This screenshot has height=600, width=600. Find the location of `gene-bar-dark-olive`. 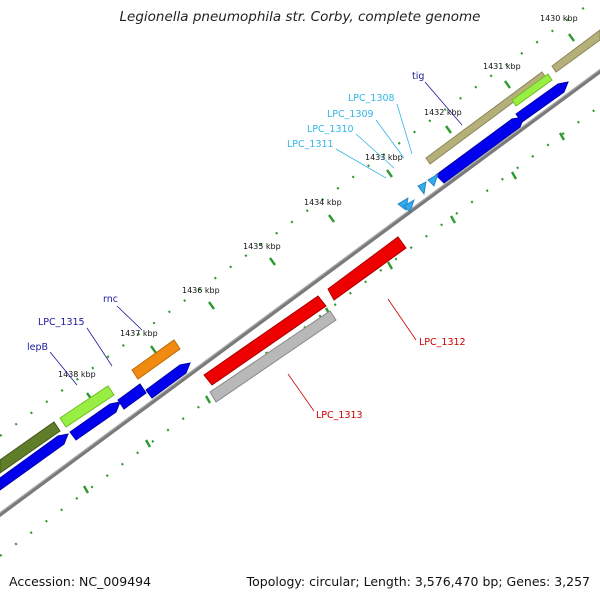

gene-bar-dark-olive is located at coordinates (30, 447).